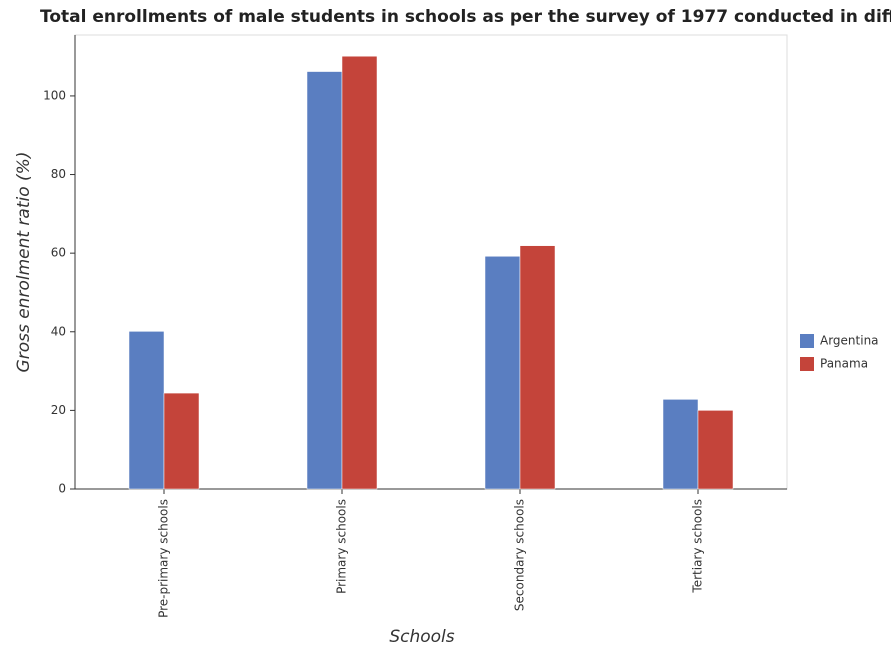  Describe the element at coordinates (421, 637) in the screenshot. I see `x-axis-title: Schools` at that location.